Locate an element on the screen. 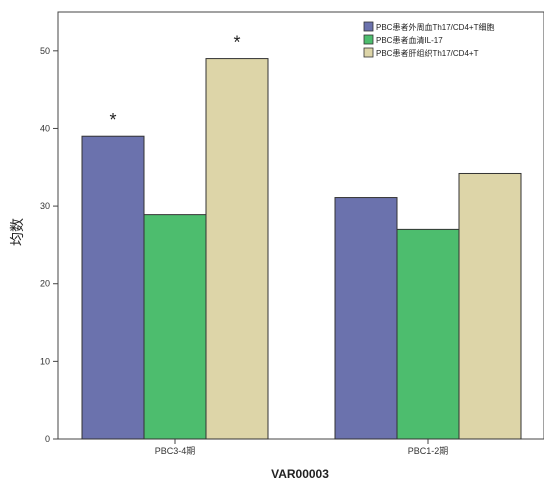  y-tick-label: 10 is located at coordinates (45, 361).